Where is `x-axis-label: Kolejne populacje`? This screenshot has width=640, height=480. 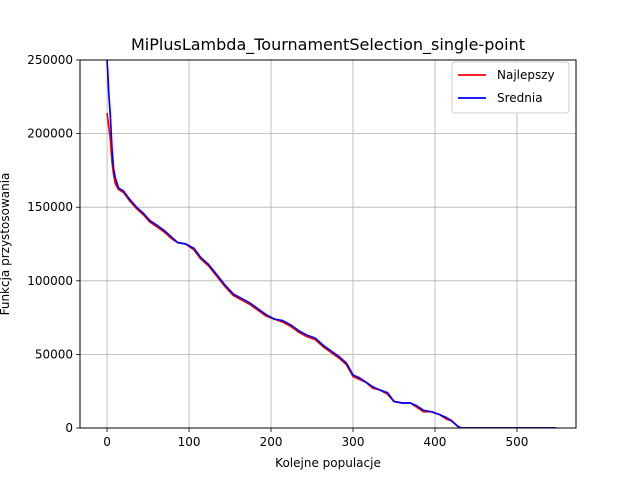
x-axis-label: Kolejne populacje is located at coordinates (328, 463).